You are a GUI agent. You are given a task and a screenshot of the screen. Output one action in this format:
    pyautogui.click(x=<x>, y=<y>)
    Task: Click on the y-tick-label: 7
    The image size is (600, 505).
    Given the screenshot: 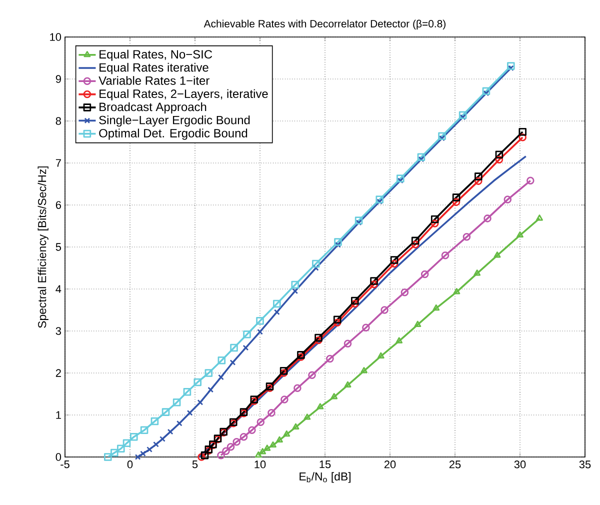 What is the action you would take?
    pyautogui.click(x=58, y=163)
    